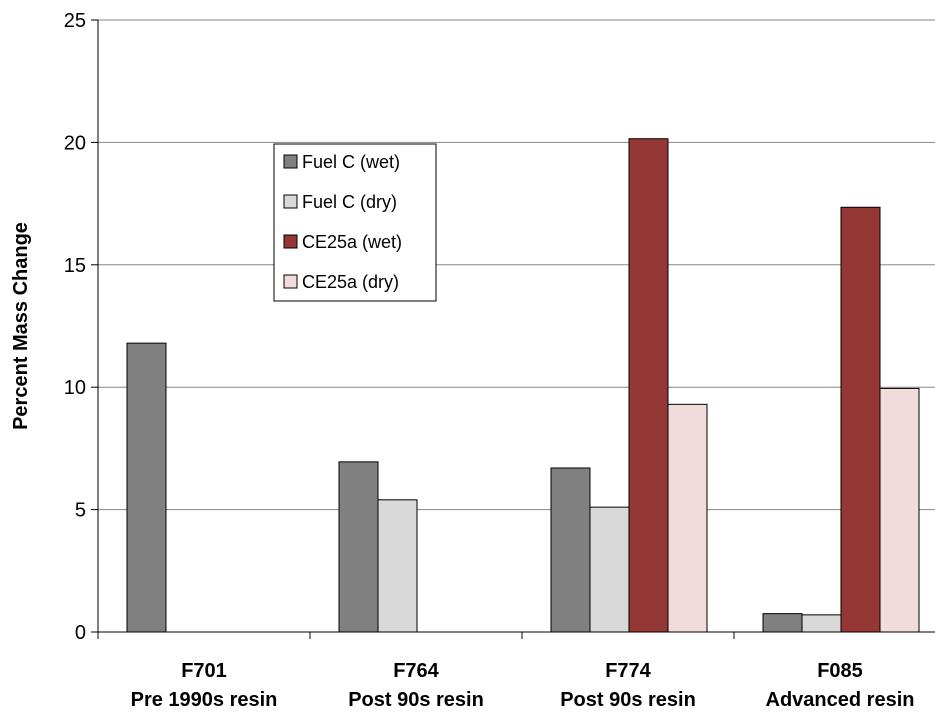 This screenshot has height=717, width=935. Describe the element at coordinates (80, 511) in the screenshot. I see `y-tick-label: 5` at that location.